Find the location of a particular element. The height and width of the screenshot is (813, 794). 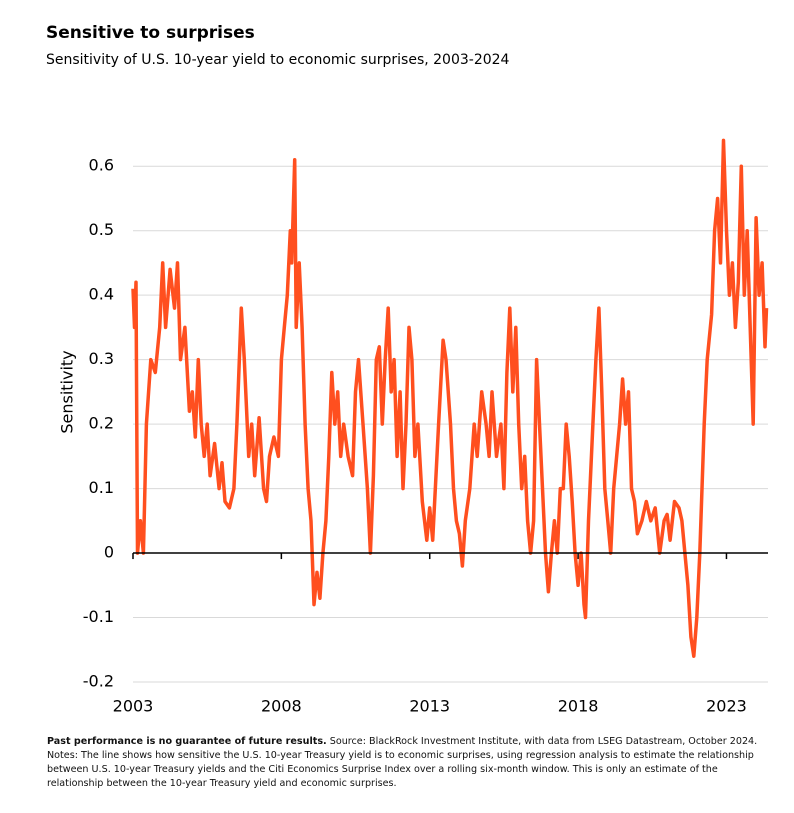

y-tick-label: 0.1 is located at coordinates (101, 487).